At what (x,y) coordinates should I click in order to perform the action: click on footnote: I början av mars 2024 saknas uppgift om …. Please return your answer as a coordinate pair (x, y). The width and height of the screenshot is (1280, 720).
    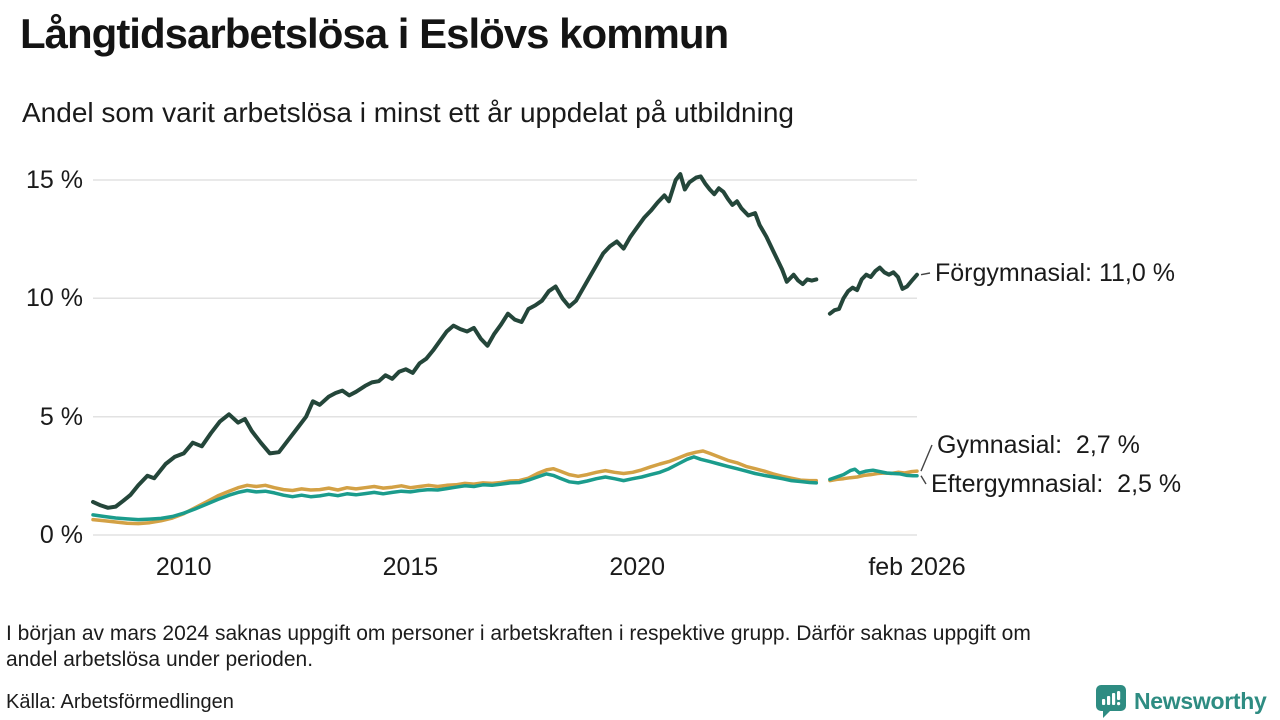
    Looking at the image, I should click on (626, 647).